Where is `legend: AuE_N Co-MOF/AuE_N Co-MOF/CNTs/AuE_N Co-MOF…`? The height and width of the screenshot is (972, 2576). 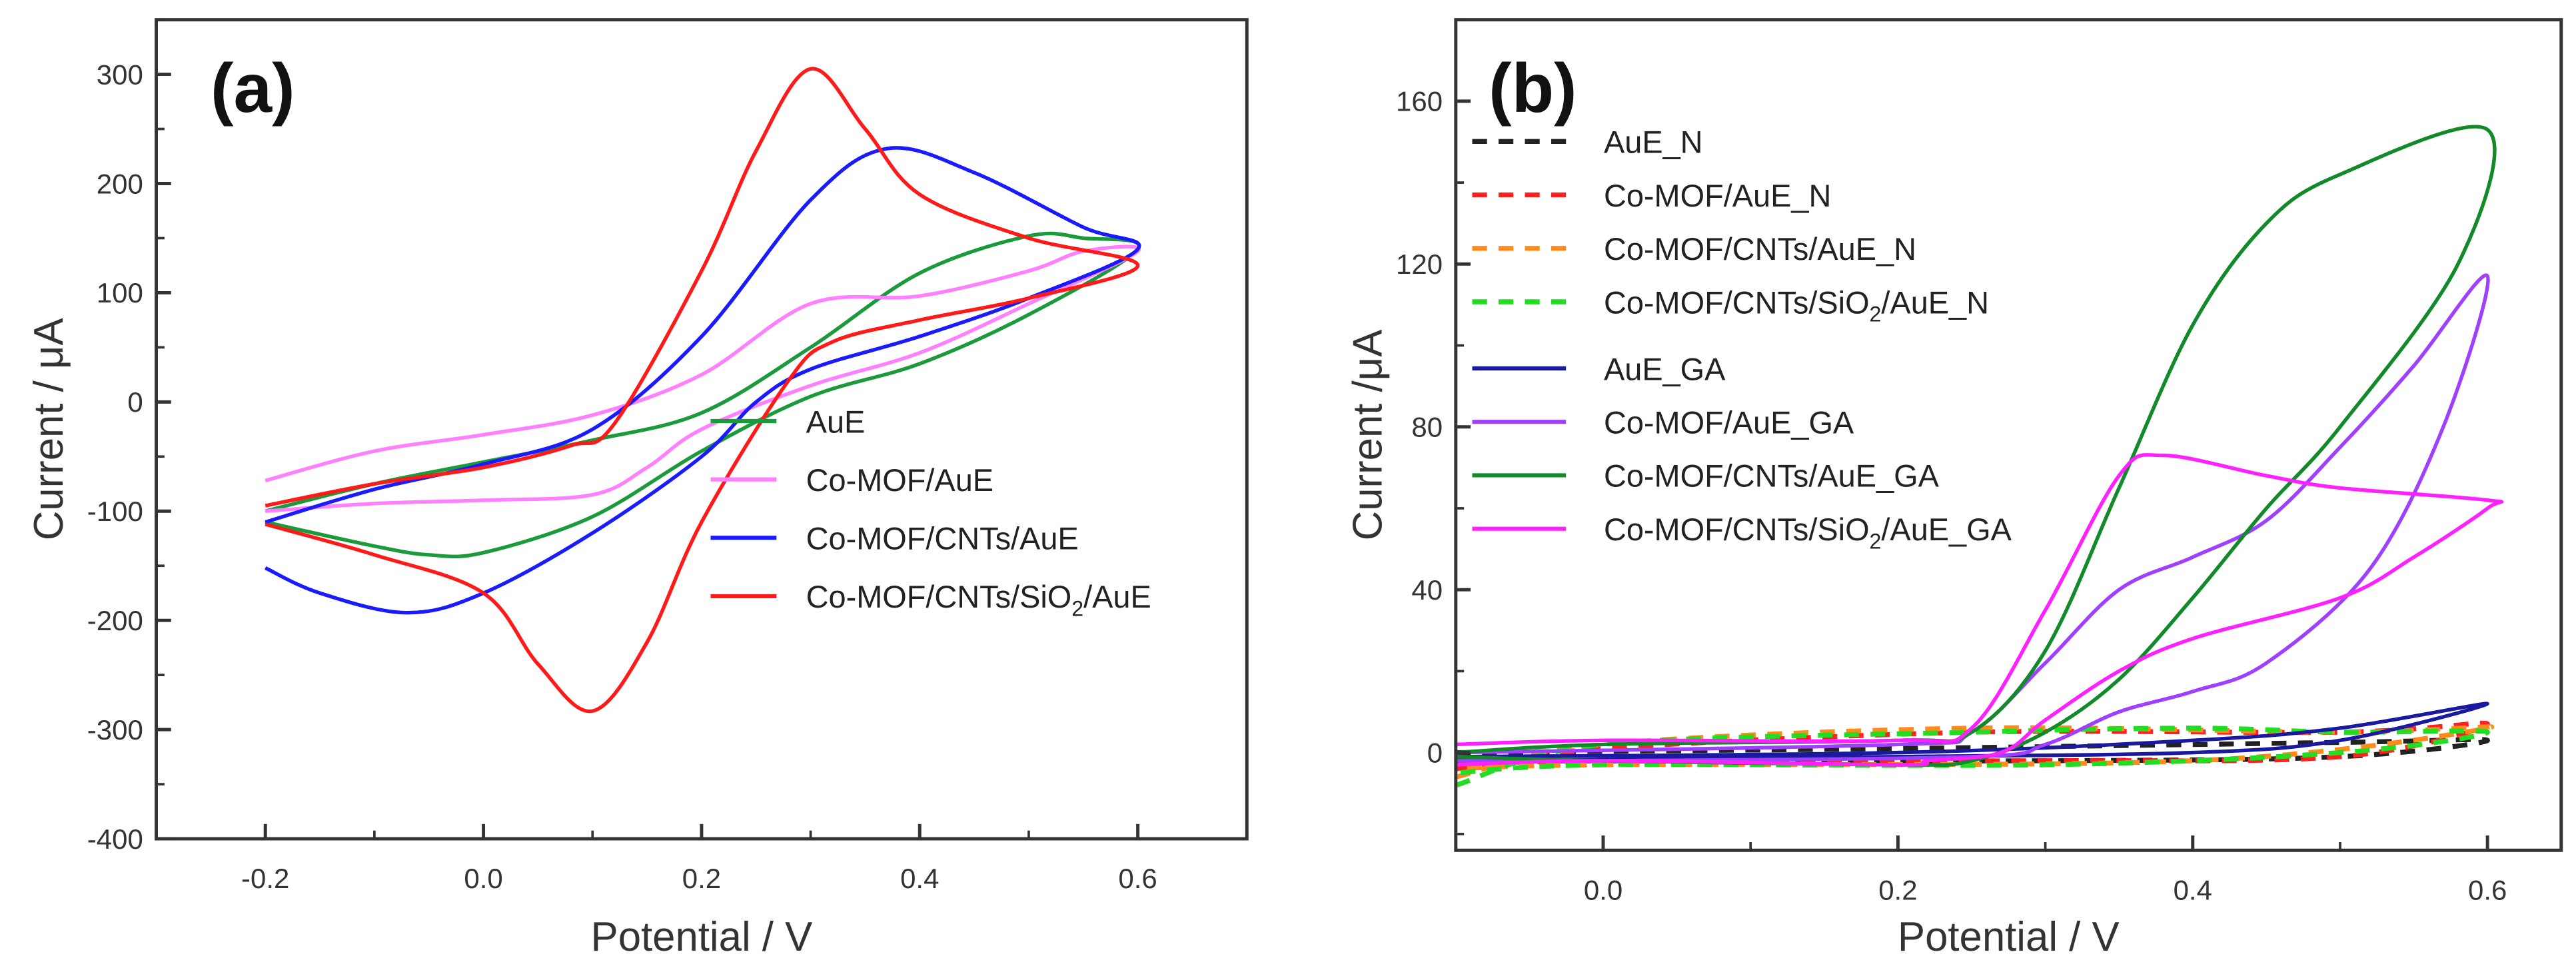
legend: AuE_N Co-MOF/AuE_N Co-MOF/CNTs/AuE_N Co-MOF… is located at coordinates (1742, 339).